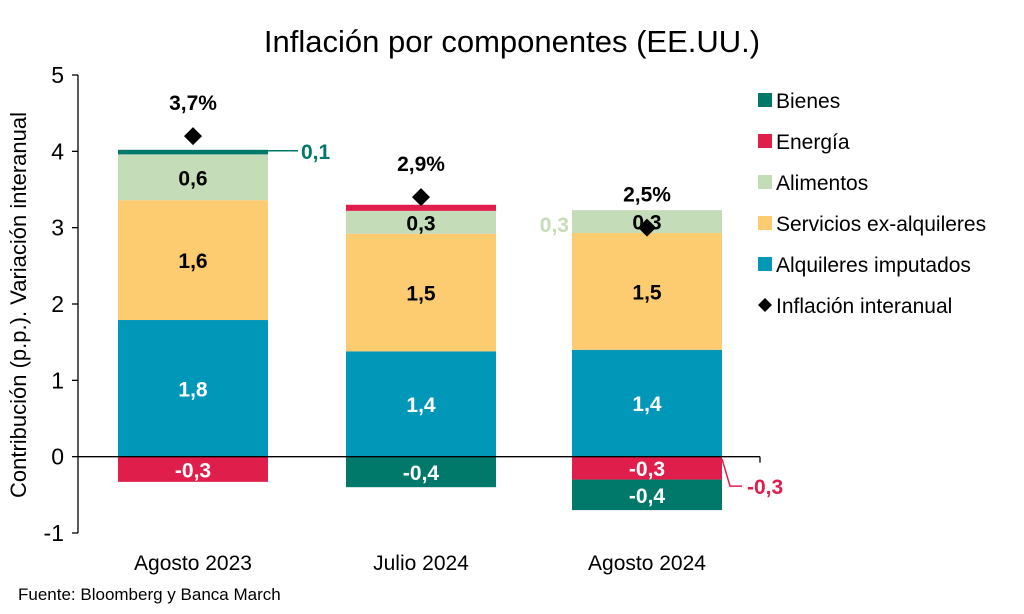 Image resolution: width=1024 pixels, height=614 pixels. What do you see at coordinates (57, 457) in the screenshot?
I see `y-tick-label: 0` at bounding box center [57, 457].